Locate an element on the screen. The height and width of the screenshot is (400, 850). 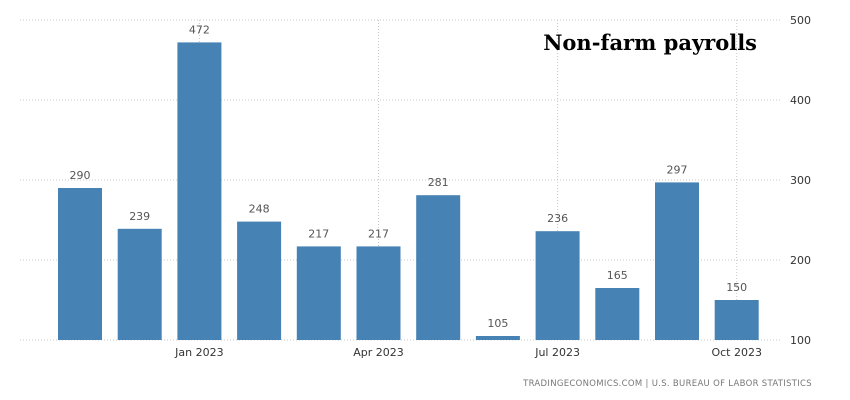
bar-value-label: 105 is located at coordinates (497, 323).